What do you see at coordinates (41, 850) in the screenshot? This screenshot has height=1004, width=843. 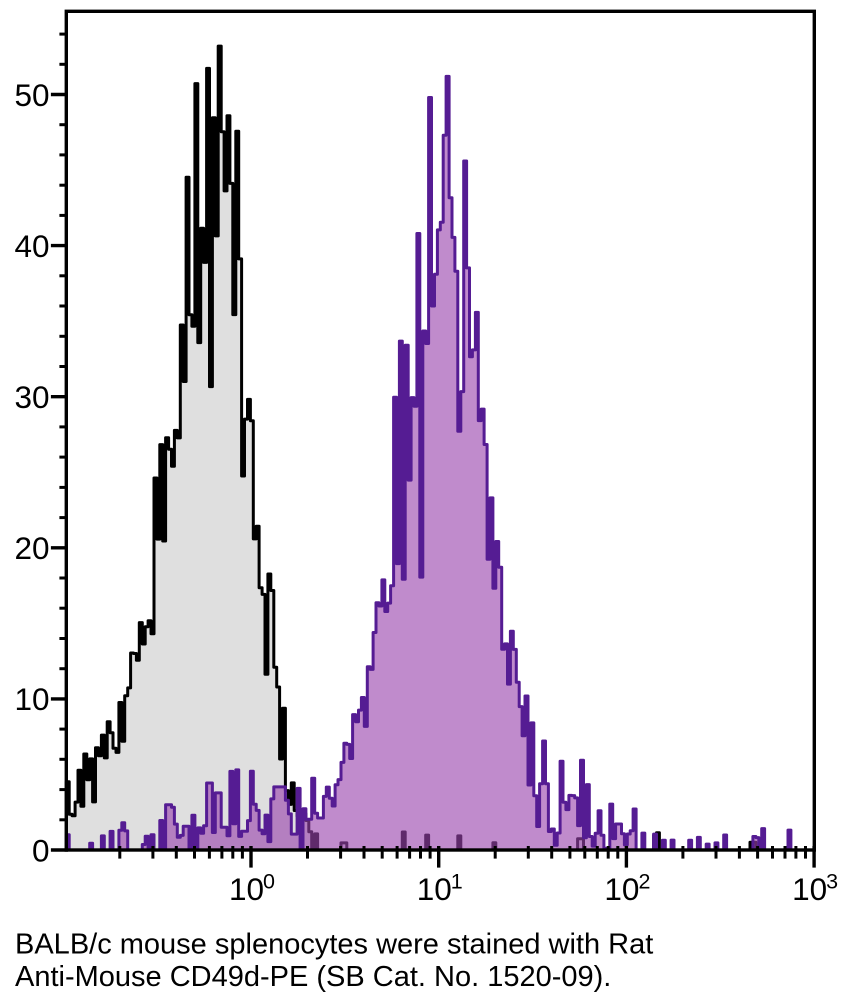 I see `svg-text: 0` at bounding box center [41, 850].